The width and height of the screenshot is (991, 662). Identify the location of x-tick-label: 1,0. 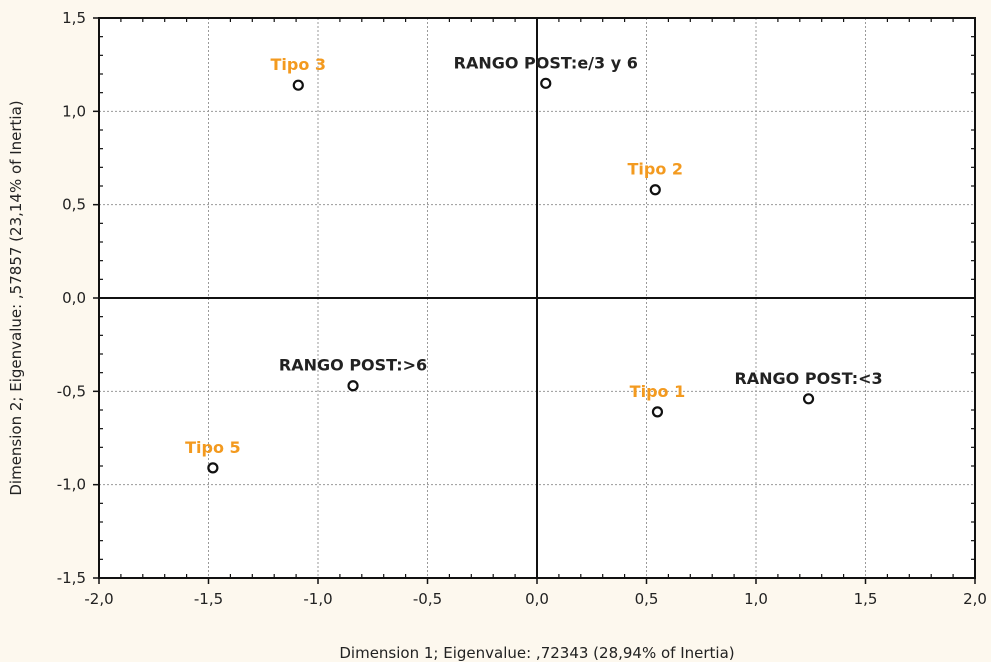
(756, 599).